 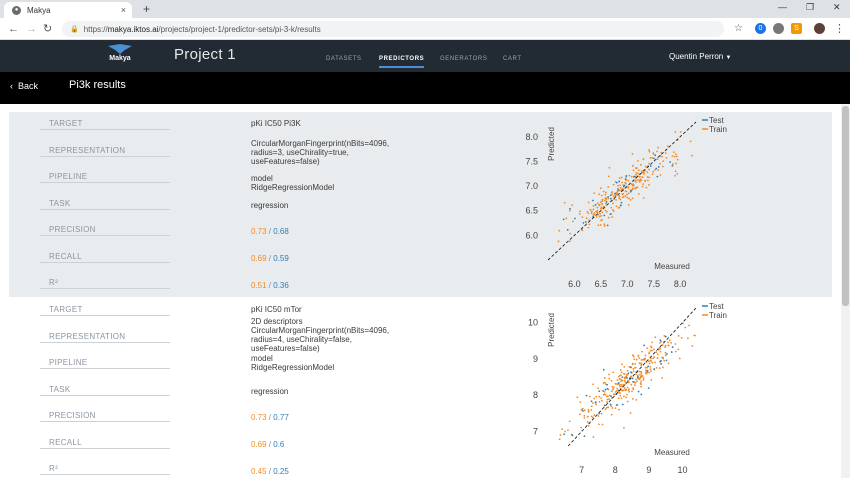 What do you see at coordinates (147, 9) in the screenshot?
I see `new-tab-icon: +` at bounding box center [147, 9].